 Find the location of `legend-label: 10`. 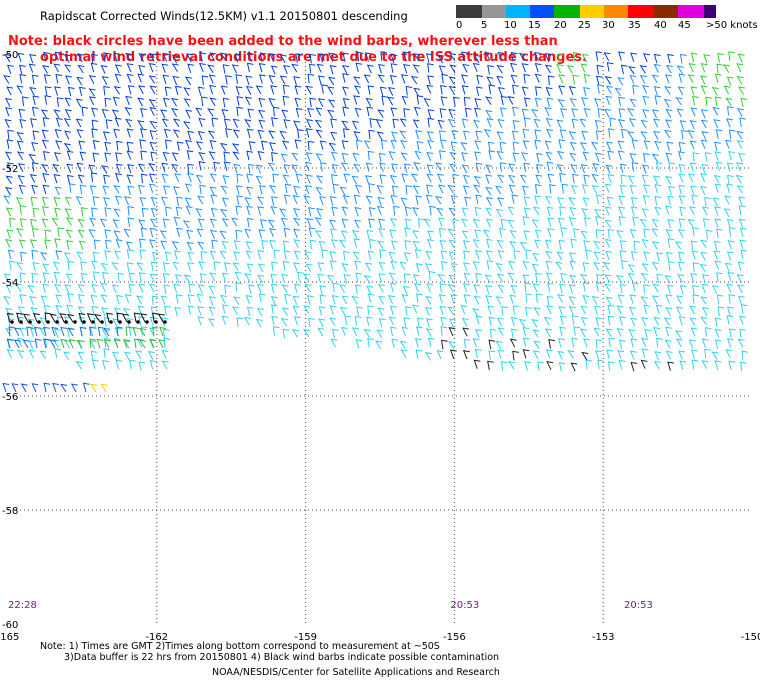

legend-label: 10 is located at coordinates (510, 25).